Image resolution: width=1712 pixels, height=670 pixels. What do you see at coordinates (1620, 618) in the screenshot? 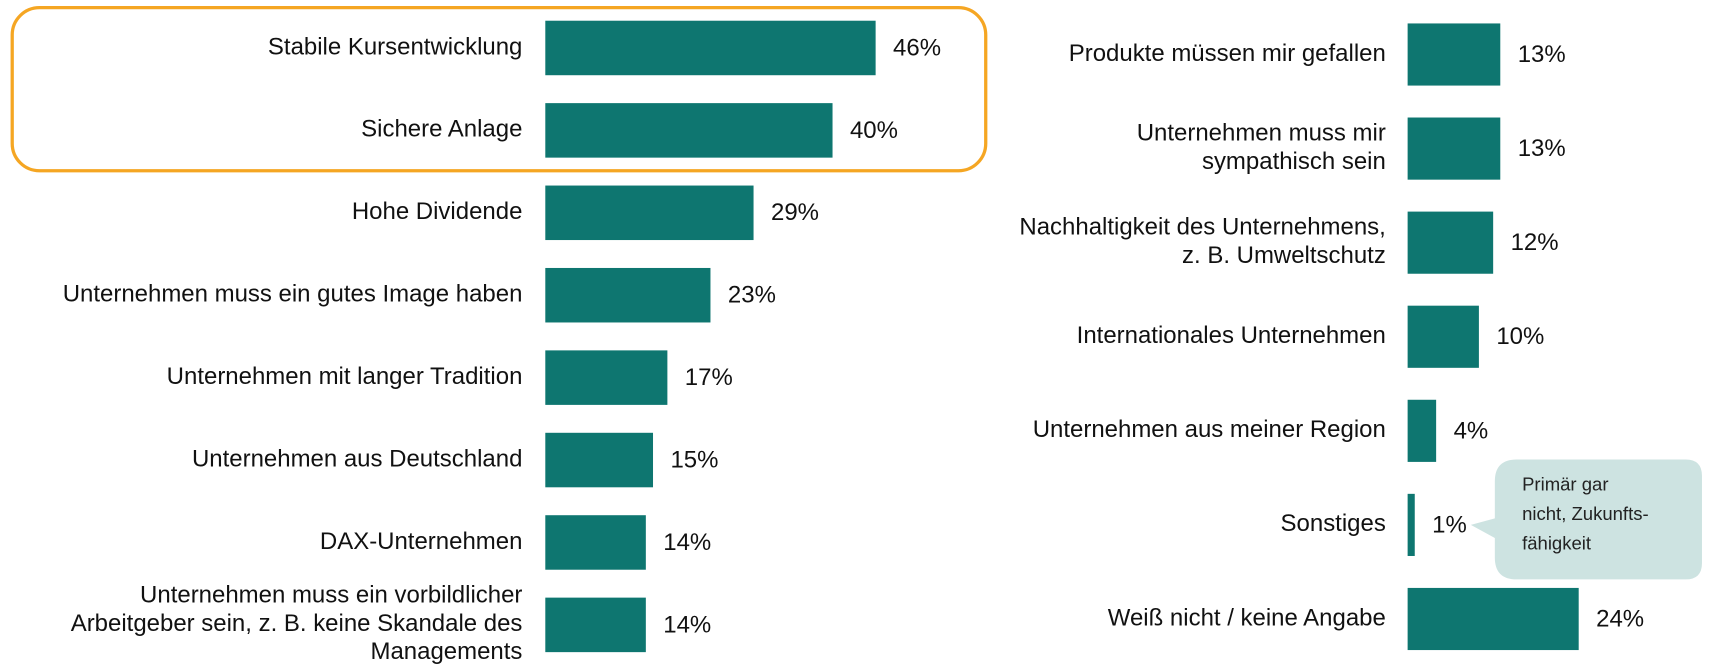
I see `value-label: 24%` at bounding box center [1620, 618].